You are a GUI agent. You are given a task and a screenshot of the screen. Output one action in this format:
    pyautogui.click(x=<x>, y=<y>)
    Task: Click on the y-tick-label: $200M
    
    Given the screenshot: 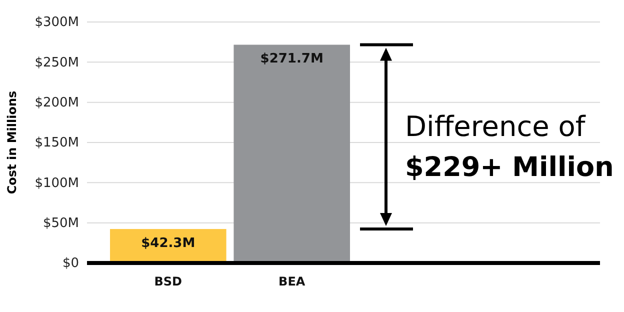 What is the action you would take?
    pyautogui.click(x=56, y=102)
    